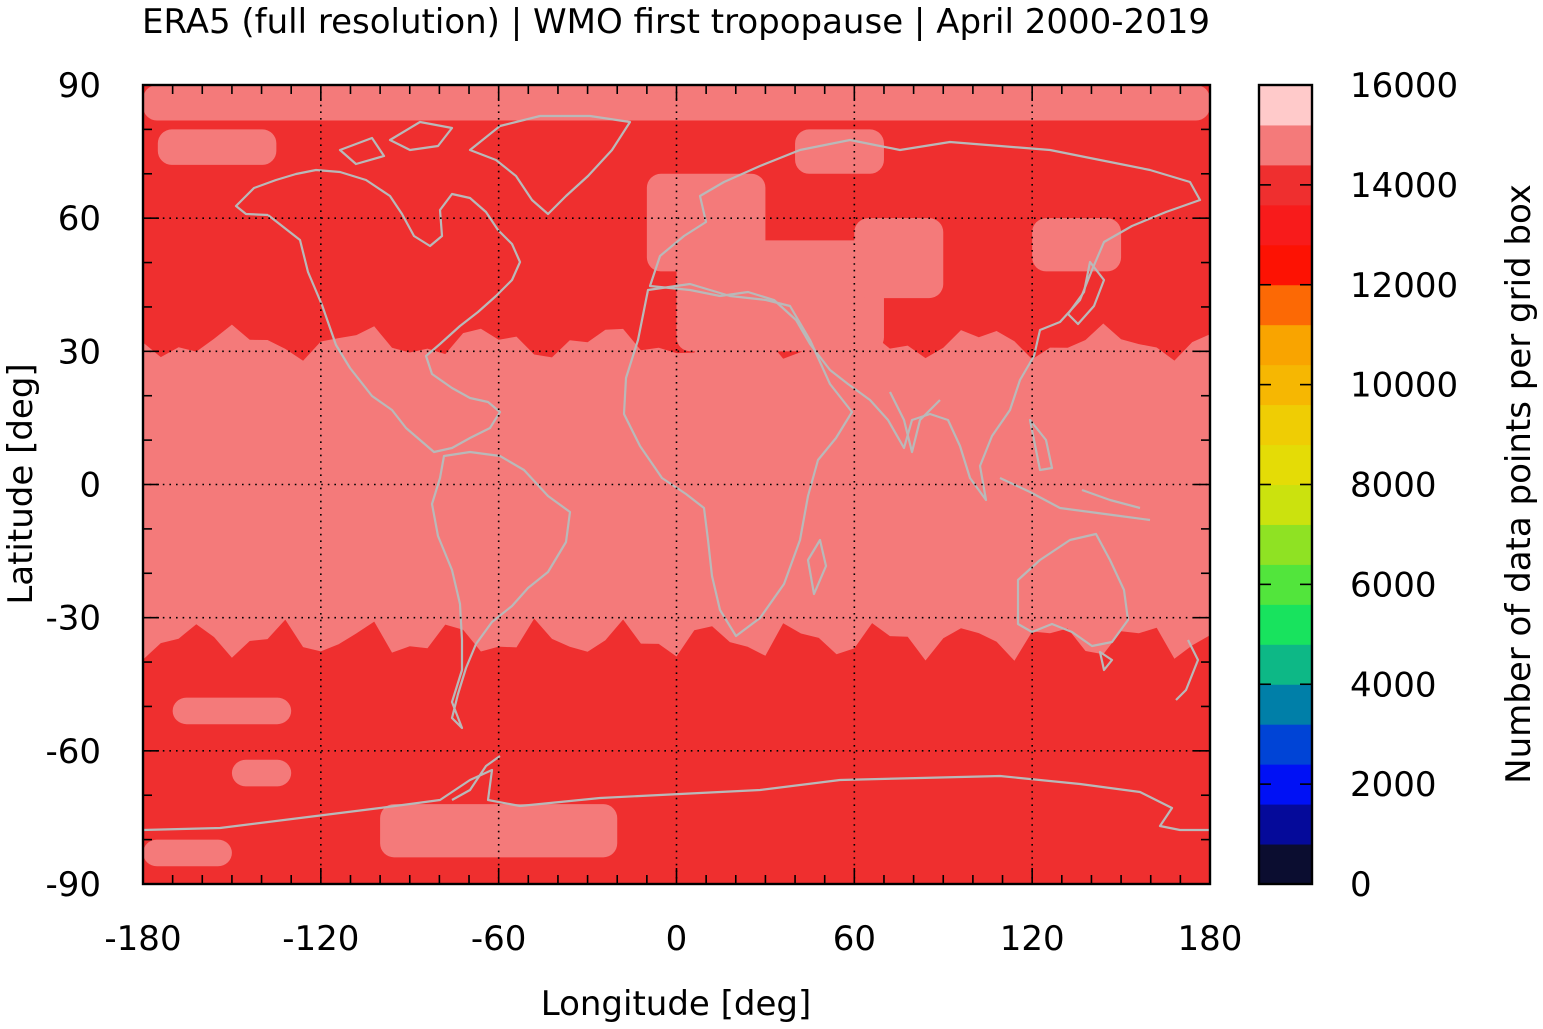 The image size is (1543, 1029). I want to click on colorbar-tick-label: 0, so click(1361, 885).